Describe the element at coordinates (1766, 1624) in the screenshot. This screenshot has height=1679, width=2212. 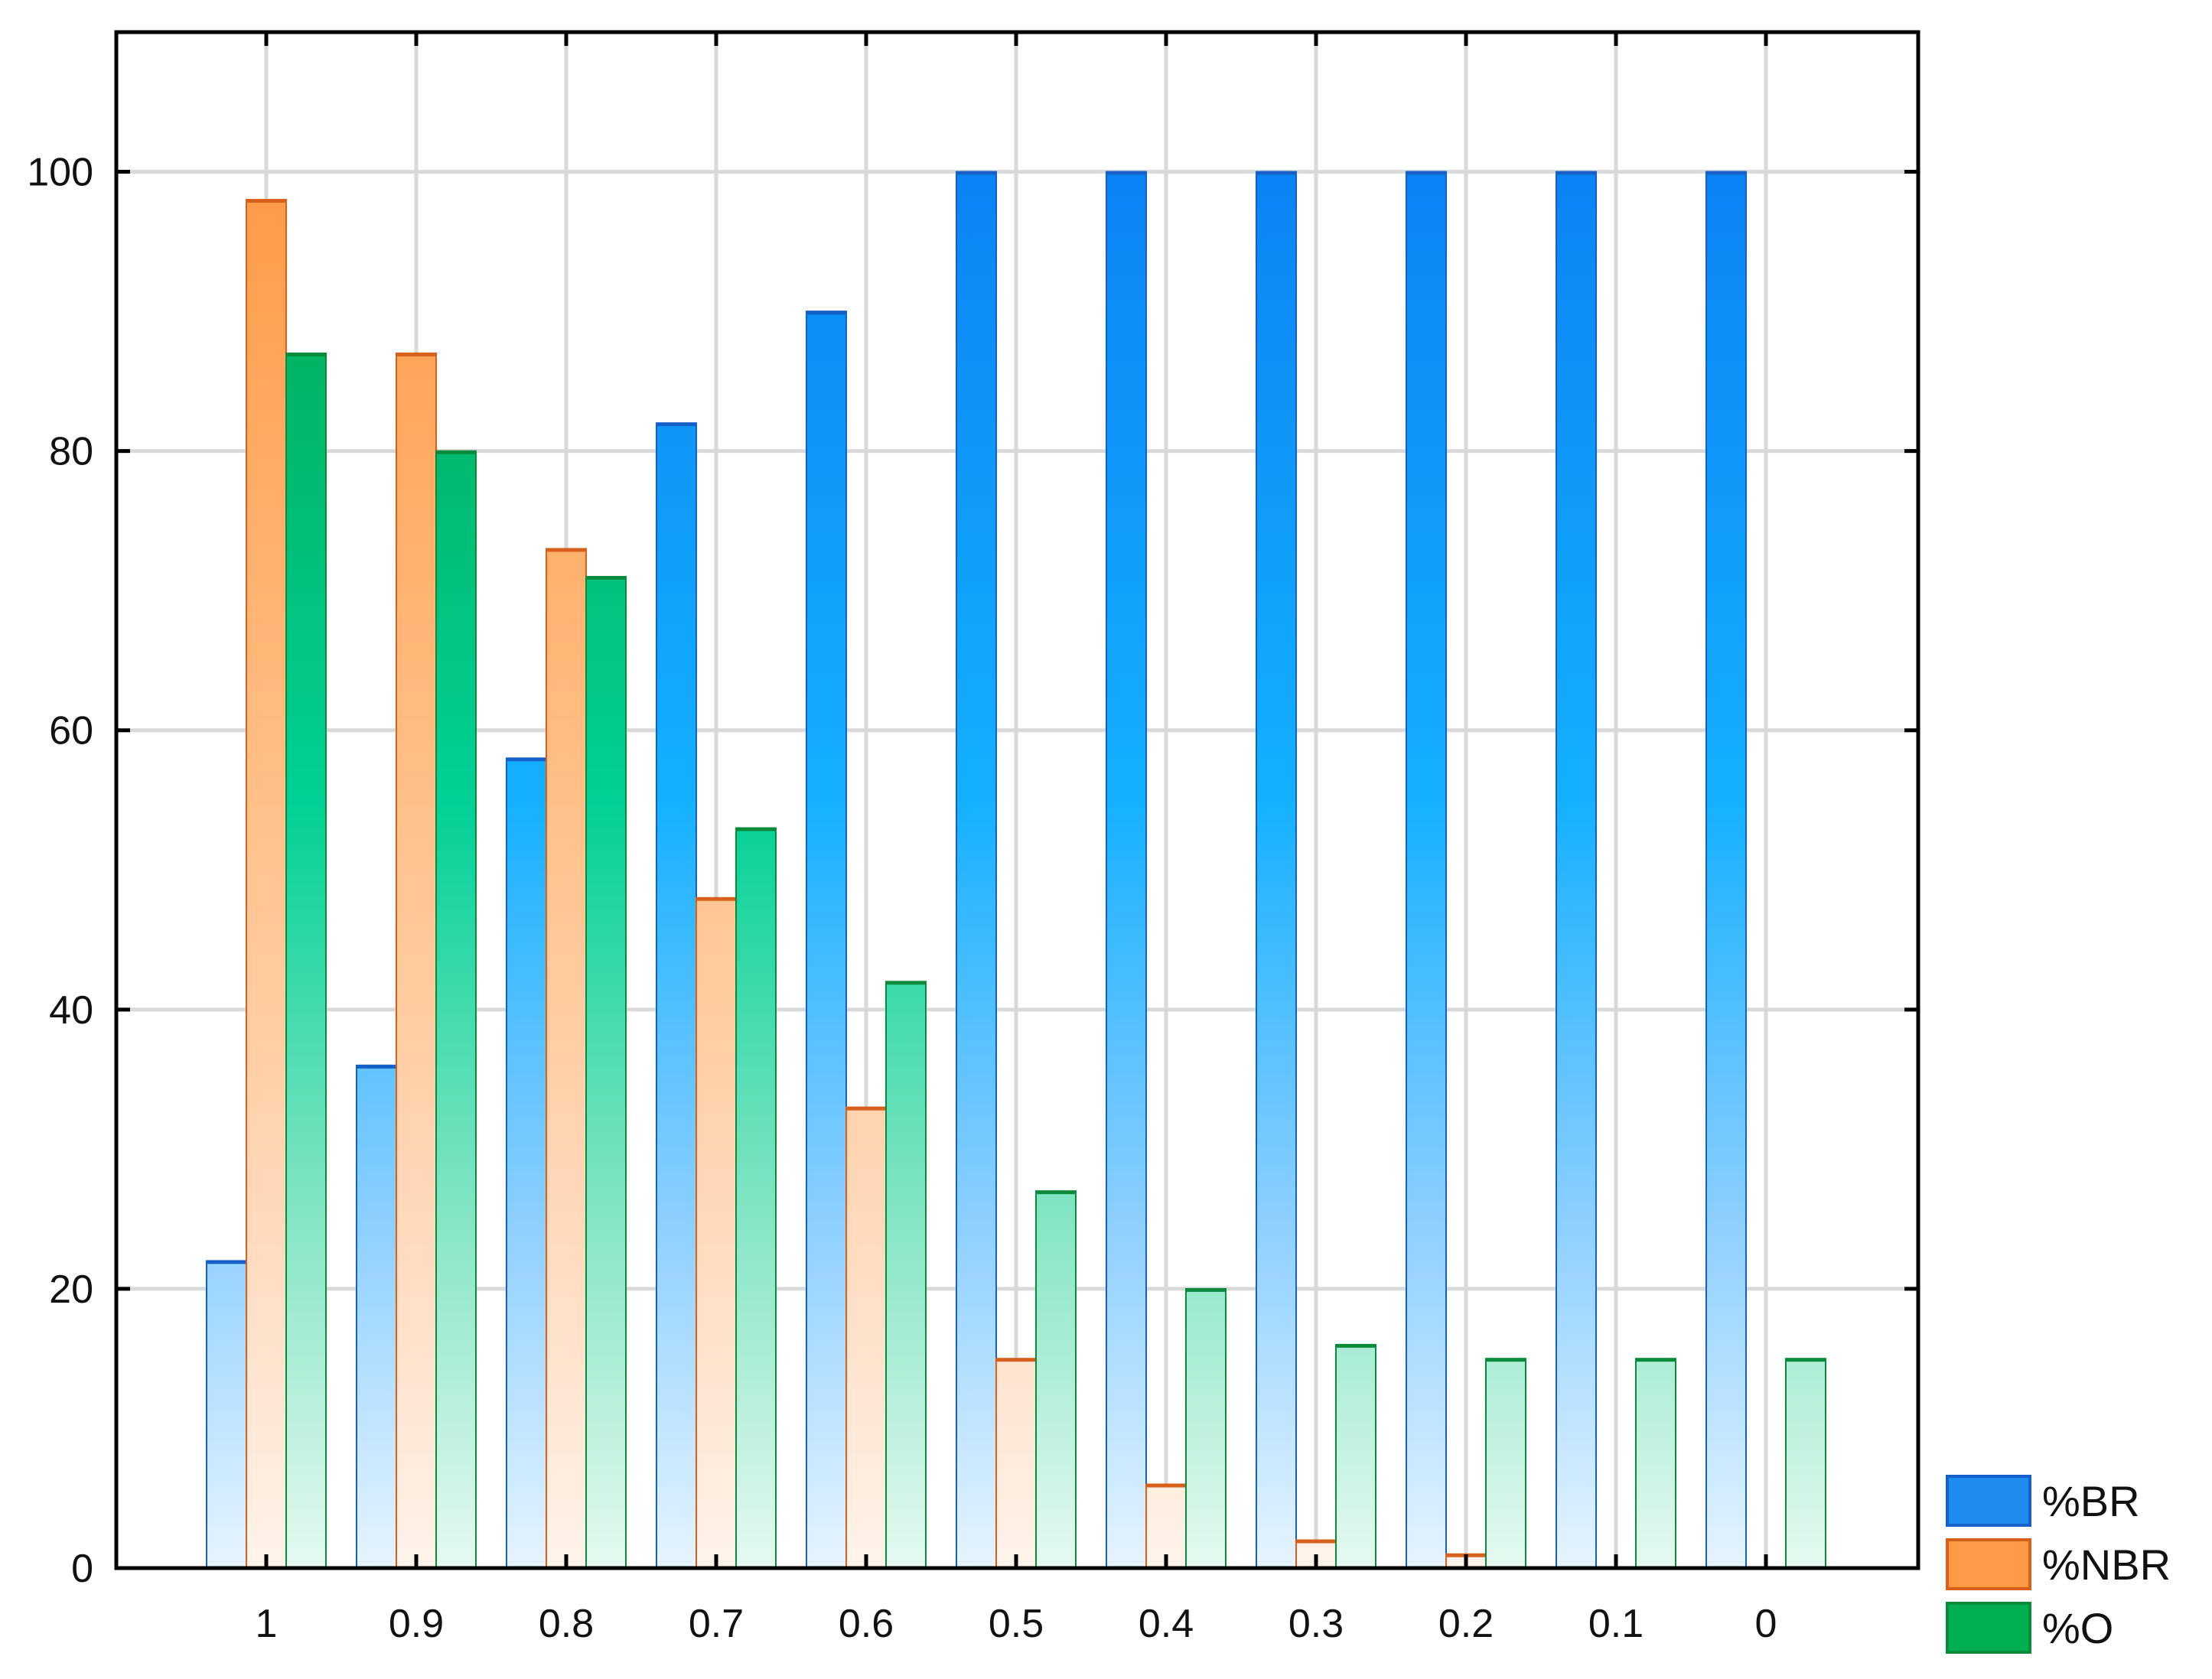
I see `xtick-label-0: 0` at that location.